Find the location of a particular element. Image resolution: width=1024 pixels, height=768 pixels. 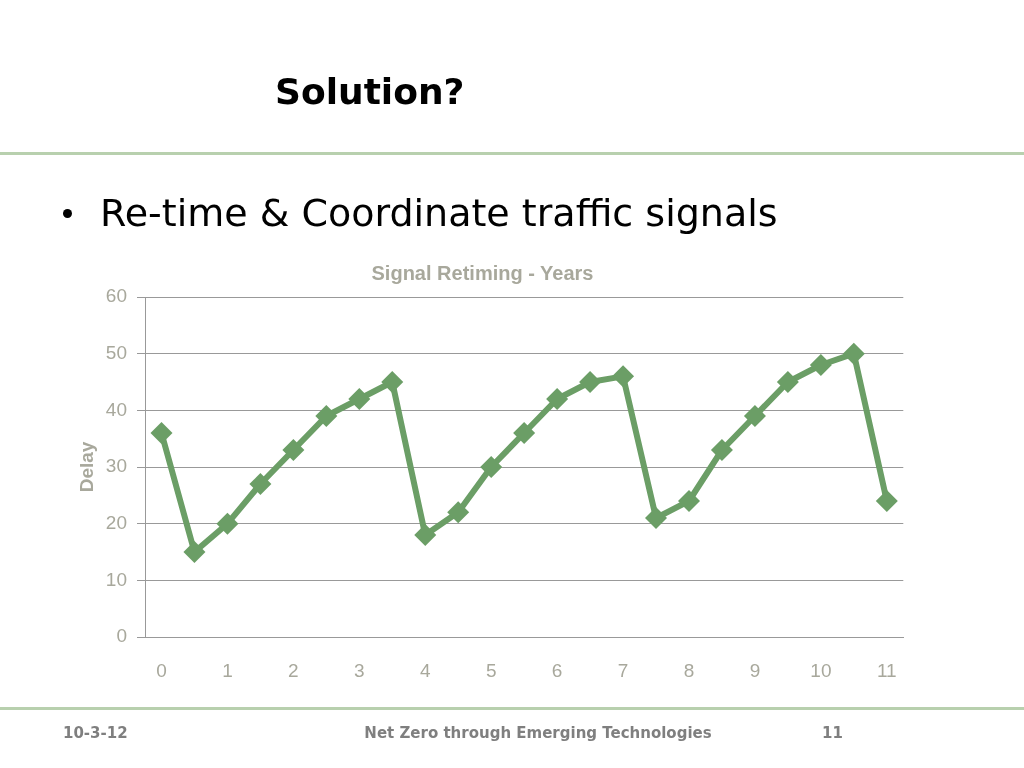

x-tick-label: 8 is located at coordinates (689, 670).